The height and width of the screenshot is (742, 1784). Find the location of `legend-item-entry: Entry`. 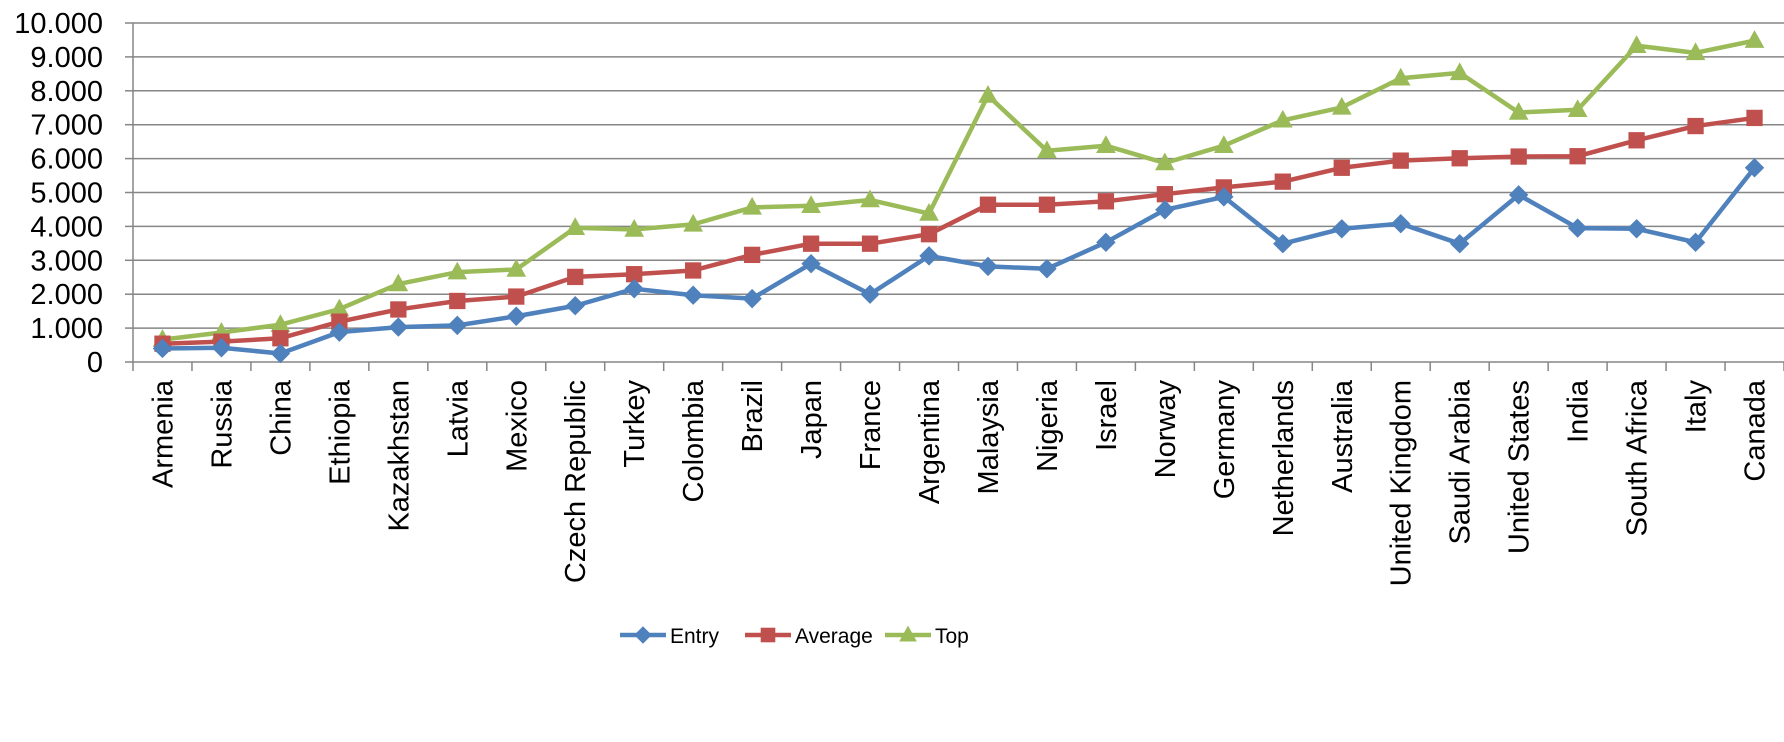

legend-item-entry: Entry is located at coordinates (670, 636).